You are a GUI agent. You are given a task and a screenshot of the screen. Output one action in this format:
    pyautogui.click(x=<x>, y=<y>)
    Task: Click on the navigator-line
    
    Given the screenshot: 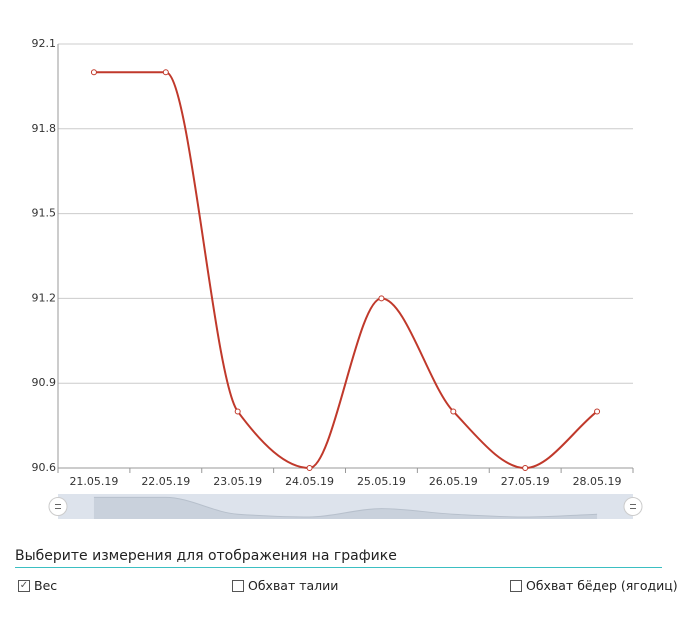 What is the action you would take?
    pyautogui.click(x=345, y=507)
    